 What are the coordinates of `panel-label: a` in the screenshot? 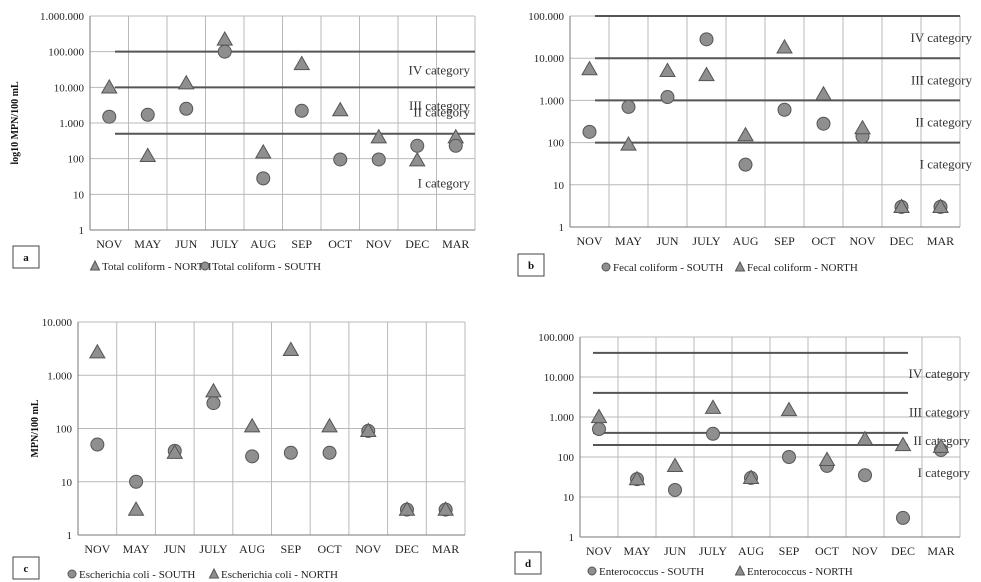 It's located at (26, 258).